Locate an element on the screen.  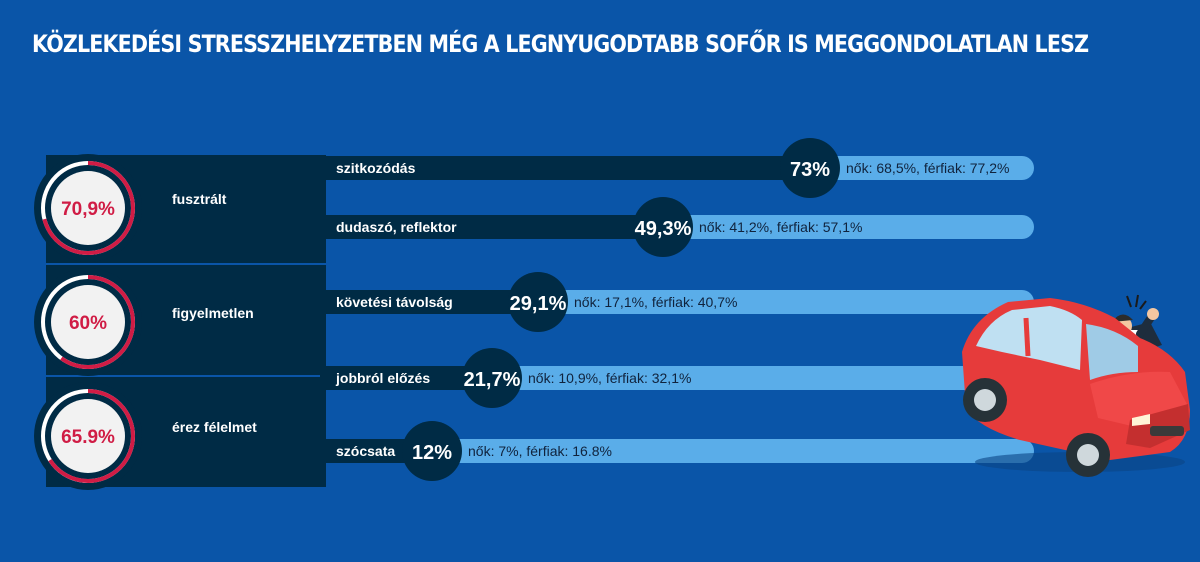
row-label: jobbról előzés is located at coordinates (382, 378).